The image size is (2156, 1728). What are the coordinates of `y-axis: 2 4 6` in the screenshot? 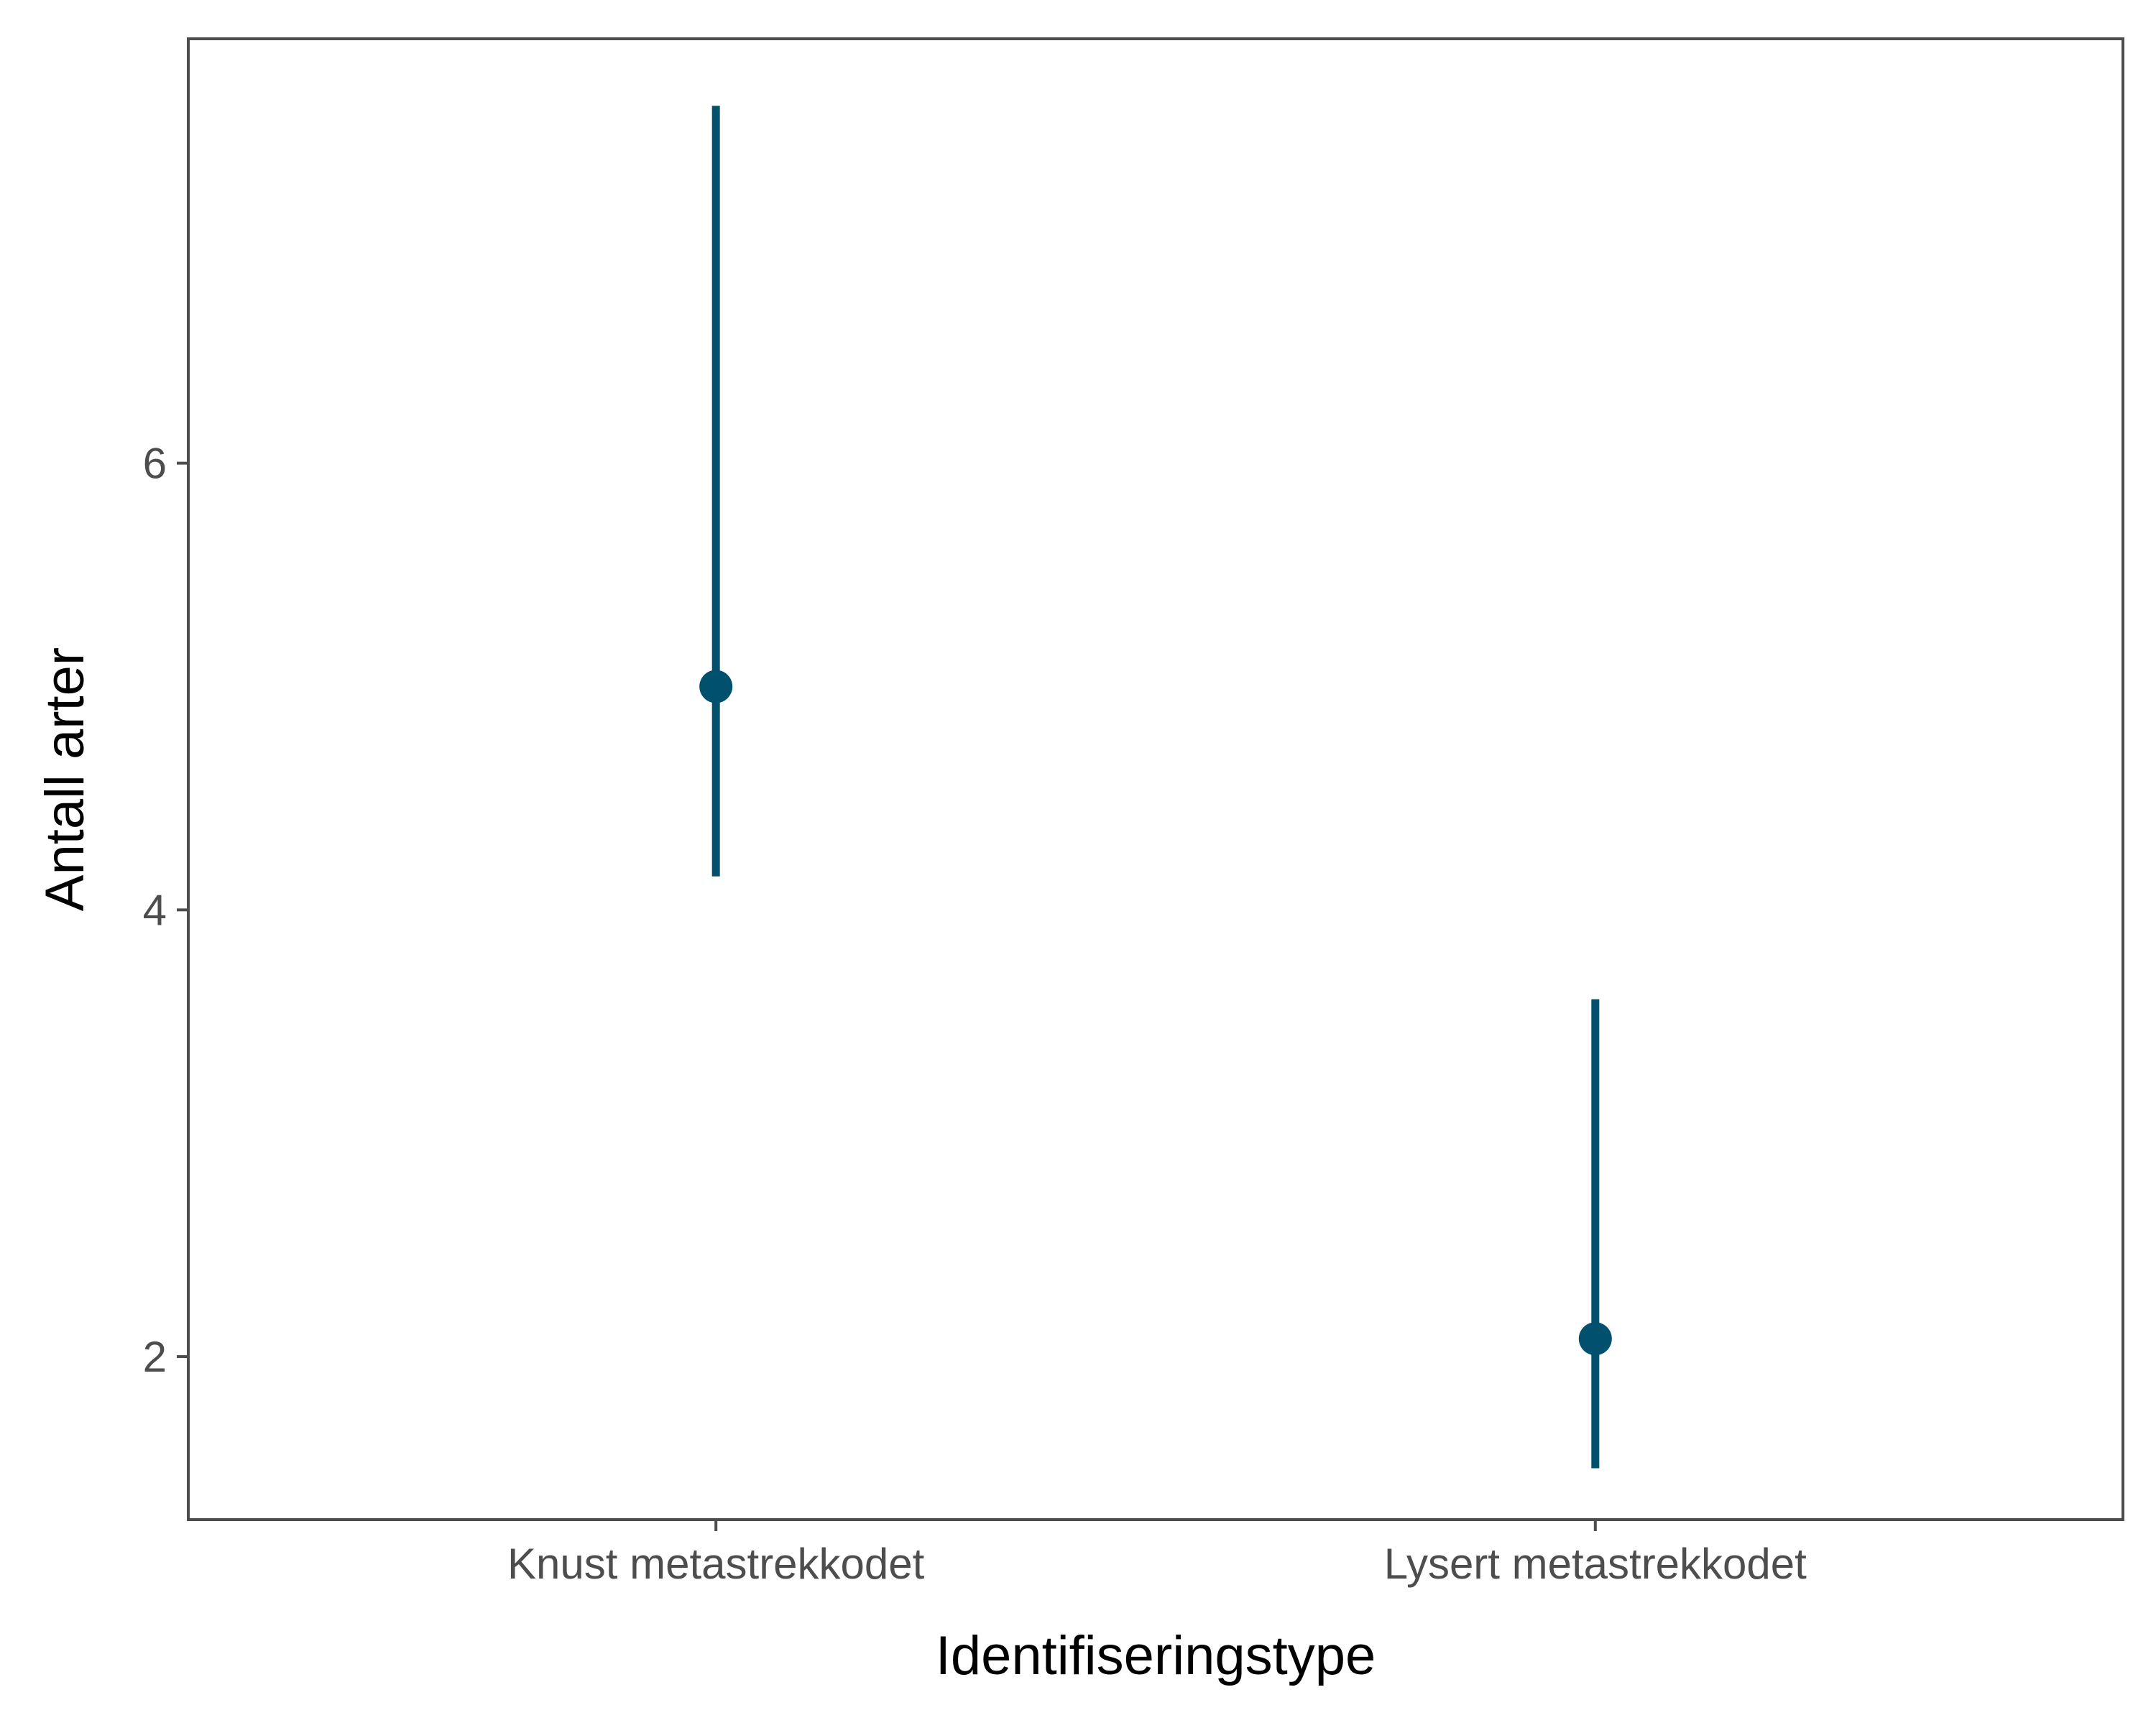 It's located at (165, 911).